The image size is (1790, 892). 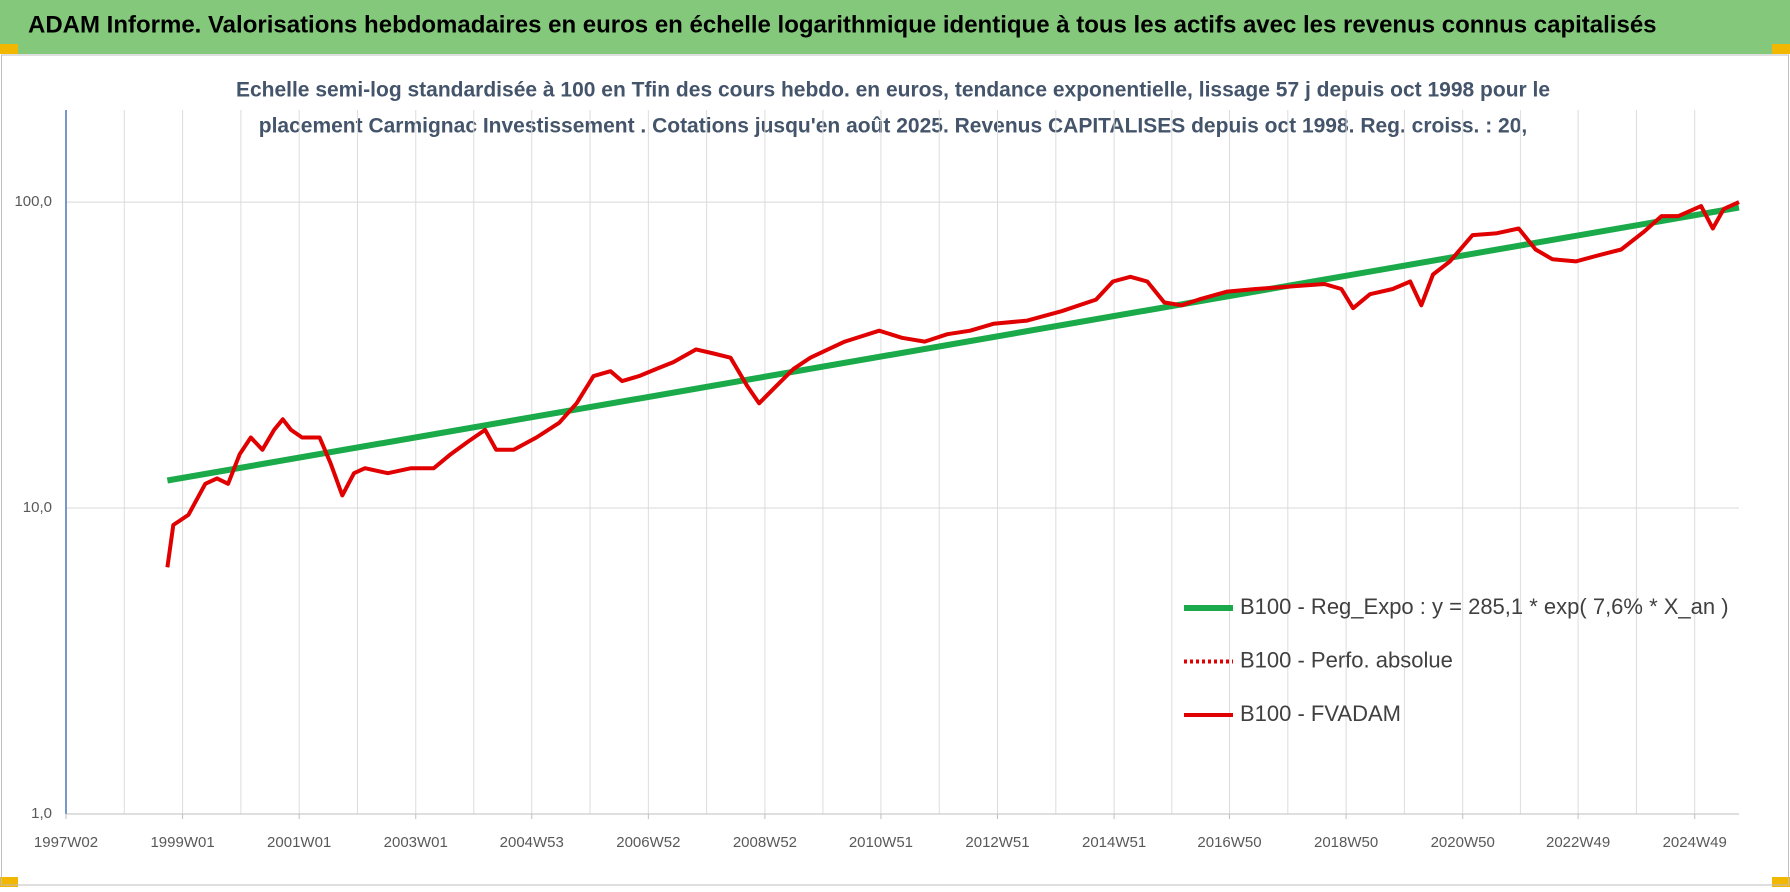 What do you see at coordinates (1229, 842) in the screenshot?
I see `x-tick-label: 2016W50` at bounding box center [1229, 842].